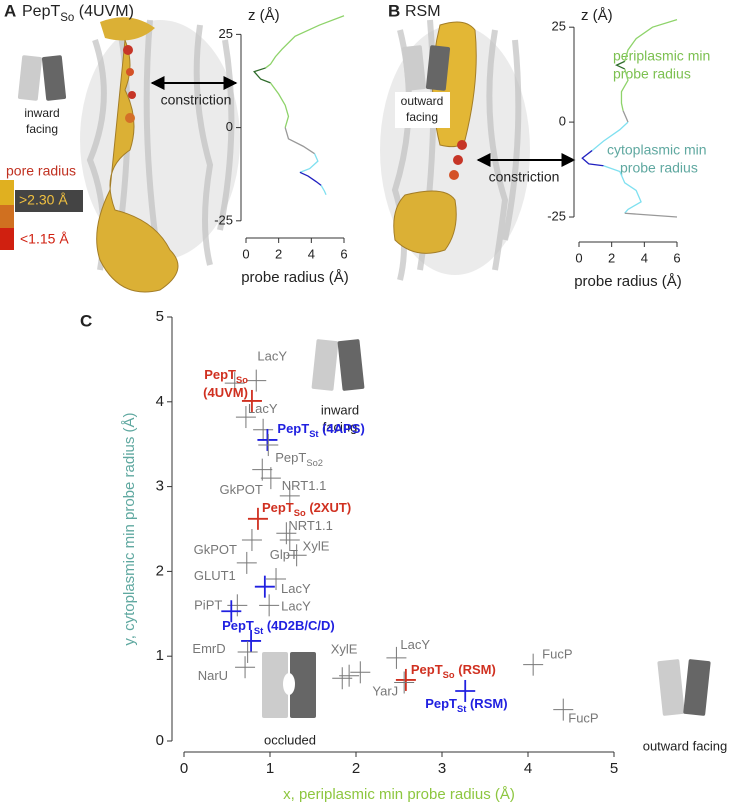 Image resolution: width=747 pixels, height=807 pixels. What do you see at coordinates (129, 528) in the screenshot?
I see `y-axis-label: y, cytoplasmic min probe radius (Å)` at bounding box center [129, 528].